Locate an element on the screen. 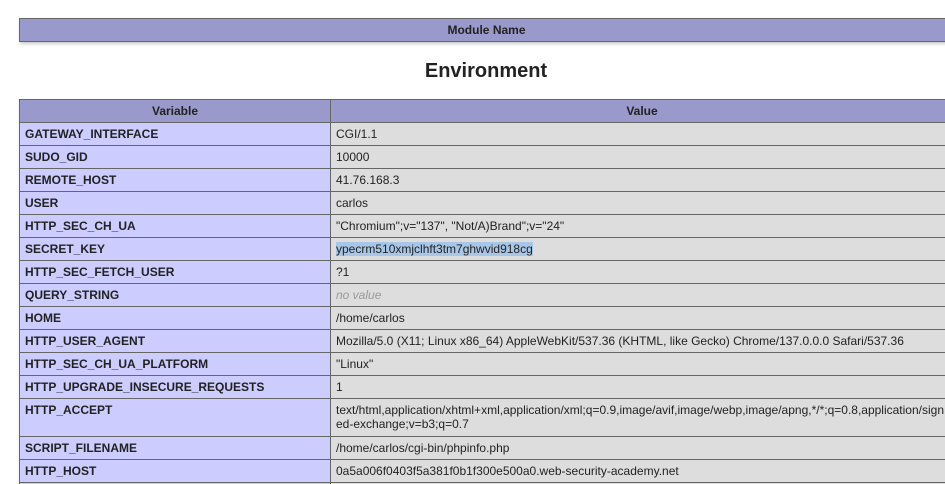  variable-cell: SUDO_GID is located at coordinates (175, 157).